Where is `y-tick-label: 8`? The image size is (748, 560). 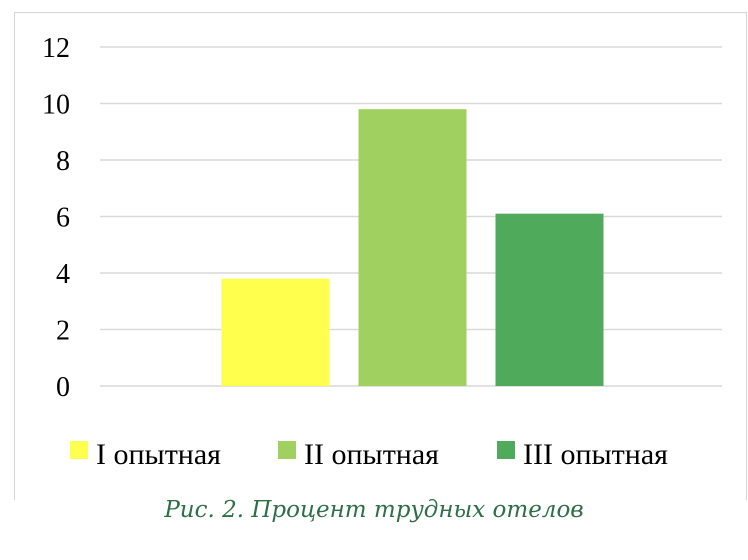
y-tick-label: 8 is located at coordinates (63, 161).